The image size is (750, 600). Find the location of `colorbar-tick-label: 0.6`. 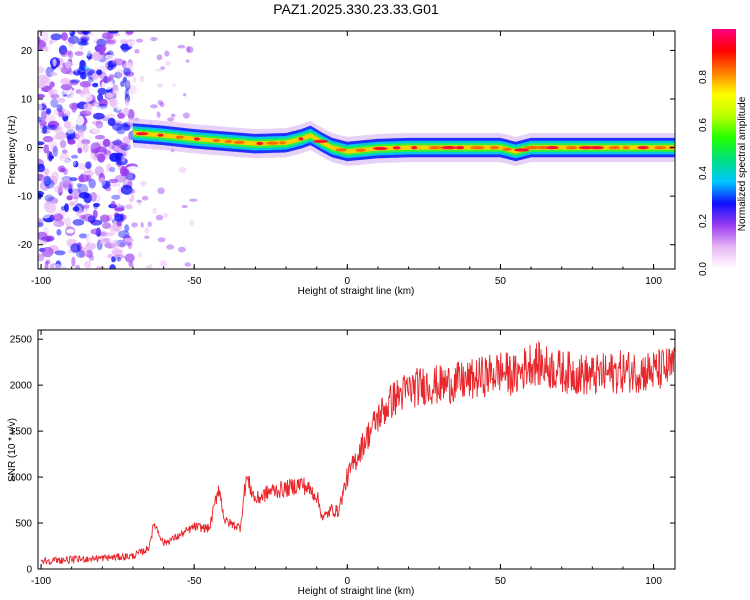

colorbar-tick-label: 0.6 is located at coordinates (703, 125).